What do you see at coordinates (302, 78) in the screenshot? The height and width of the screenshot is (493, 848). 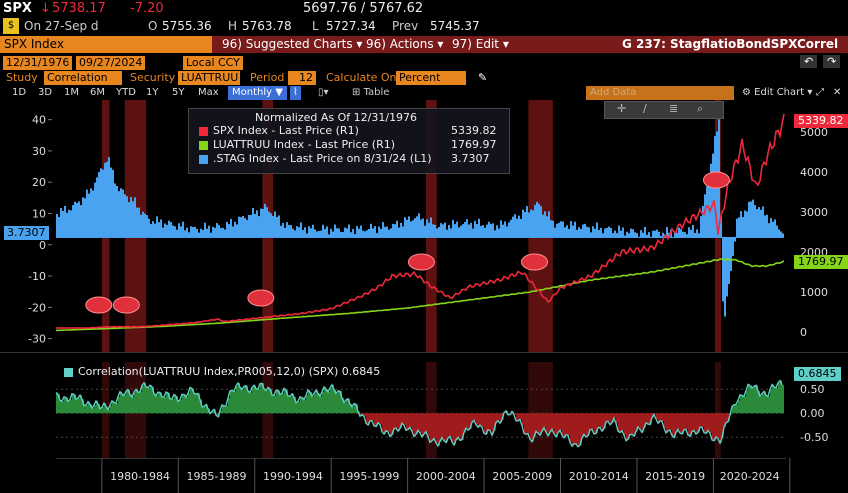 I see `period-field: 12` at bounding box center [302, 78].